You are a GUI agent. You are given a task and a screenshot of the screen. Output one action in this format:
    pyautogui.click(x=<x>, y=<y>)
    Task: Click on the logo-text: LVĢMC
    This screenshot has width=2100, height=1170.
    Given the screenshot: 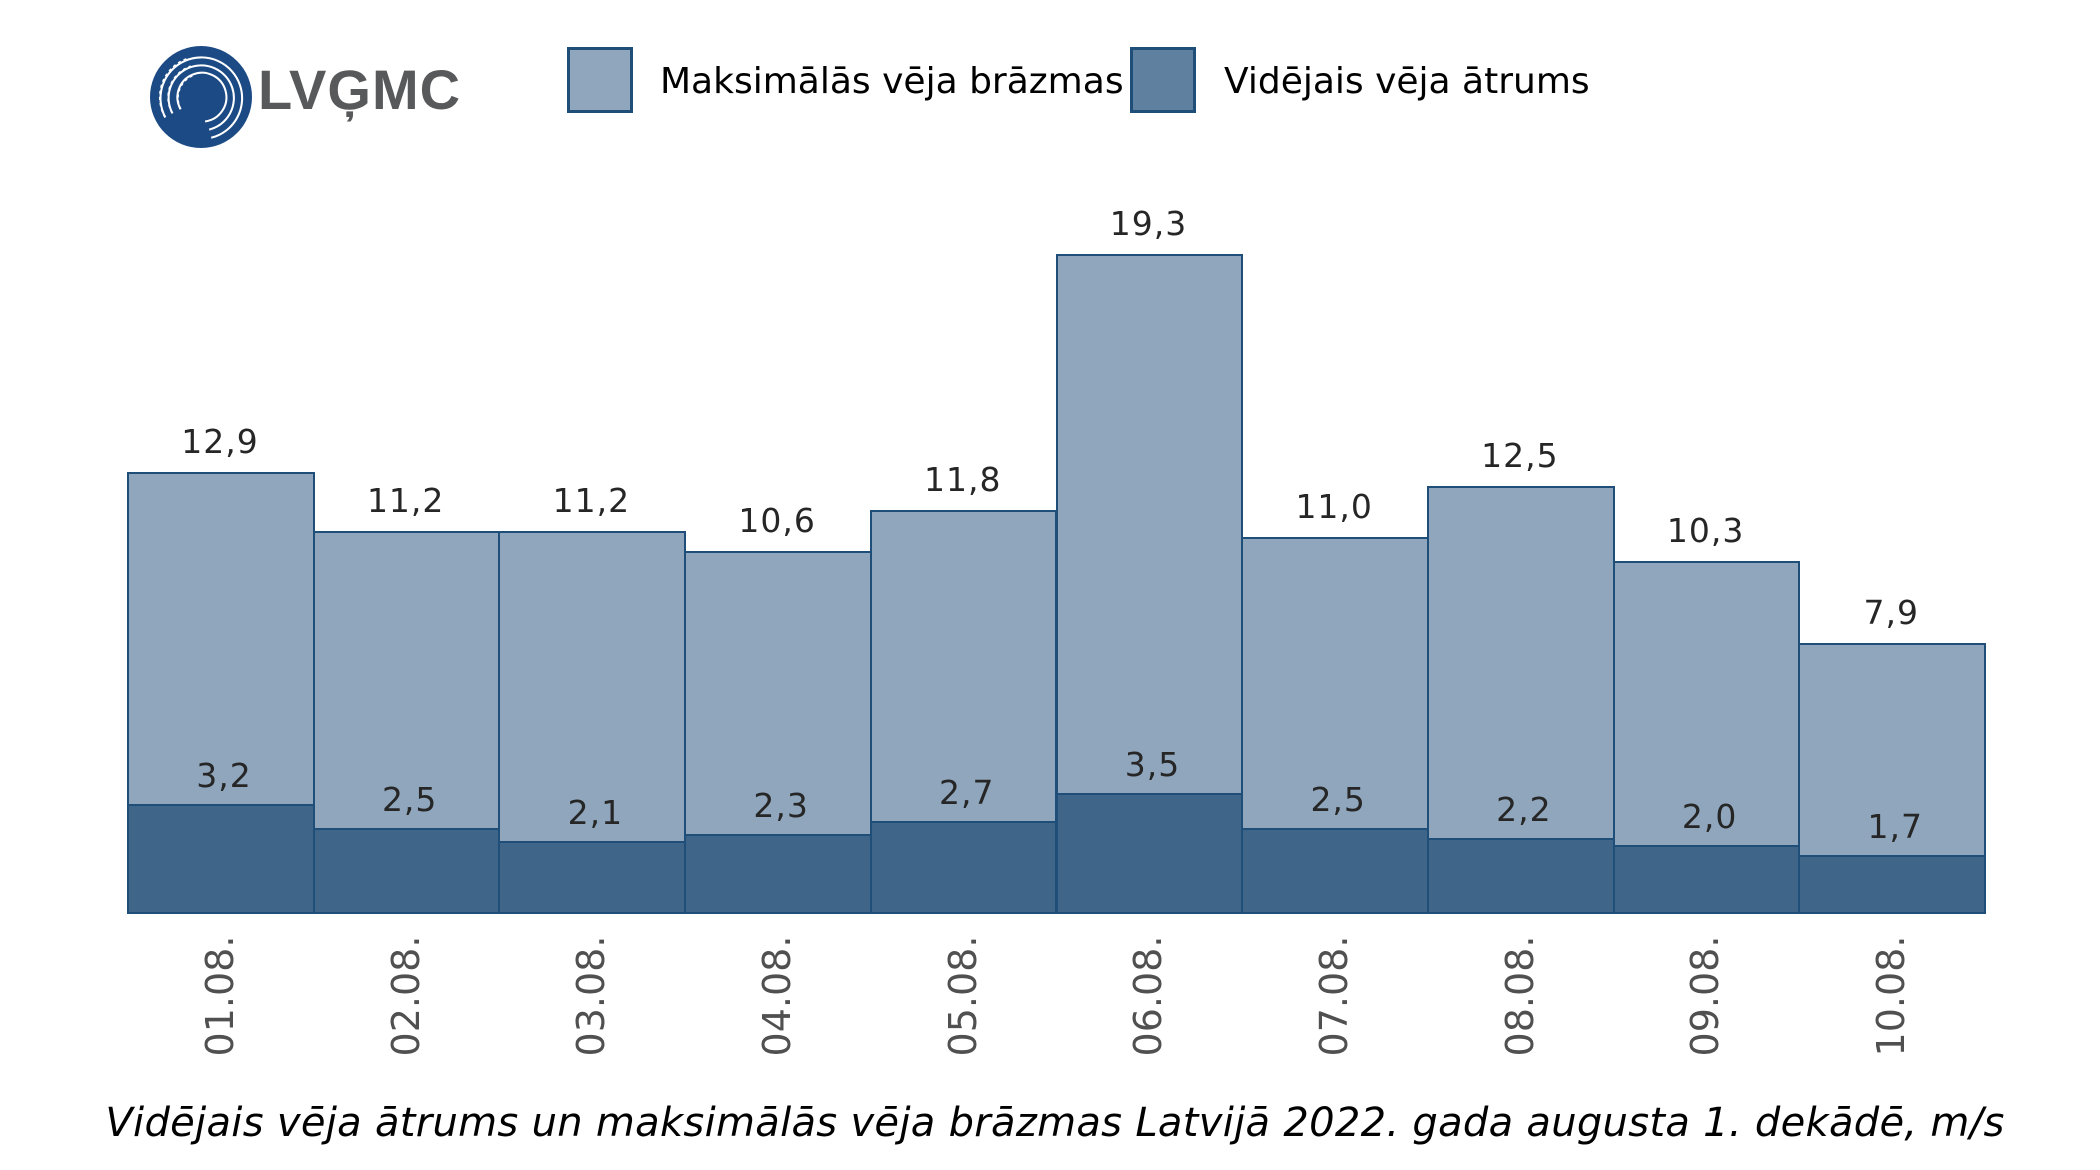 What is the action you would take?
    pyautogui.click(x=360, y=89)
    